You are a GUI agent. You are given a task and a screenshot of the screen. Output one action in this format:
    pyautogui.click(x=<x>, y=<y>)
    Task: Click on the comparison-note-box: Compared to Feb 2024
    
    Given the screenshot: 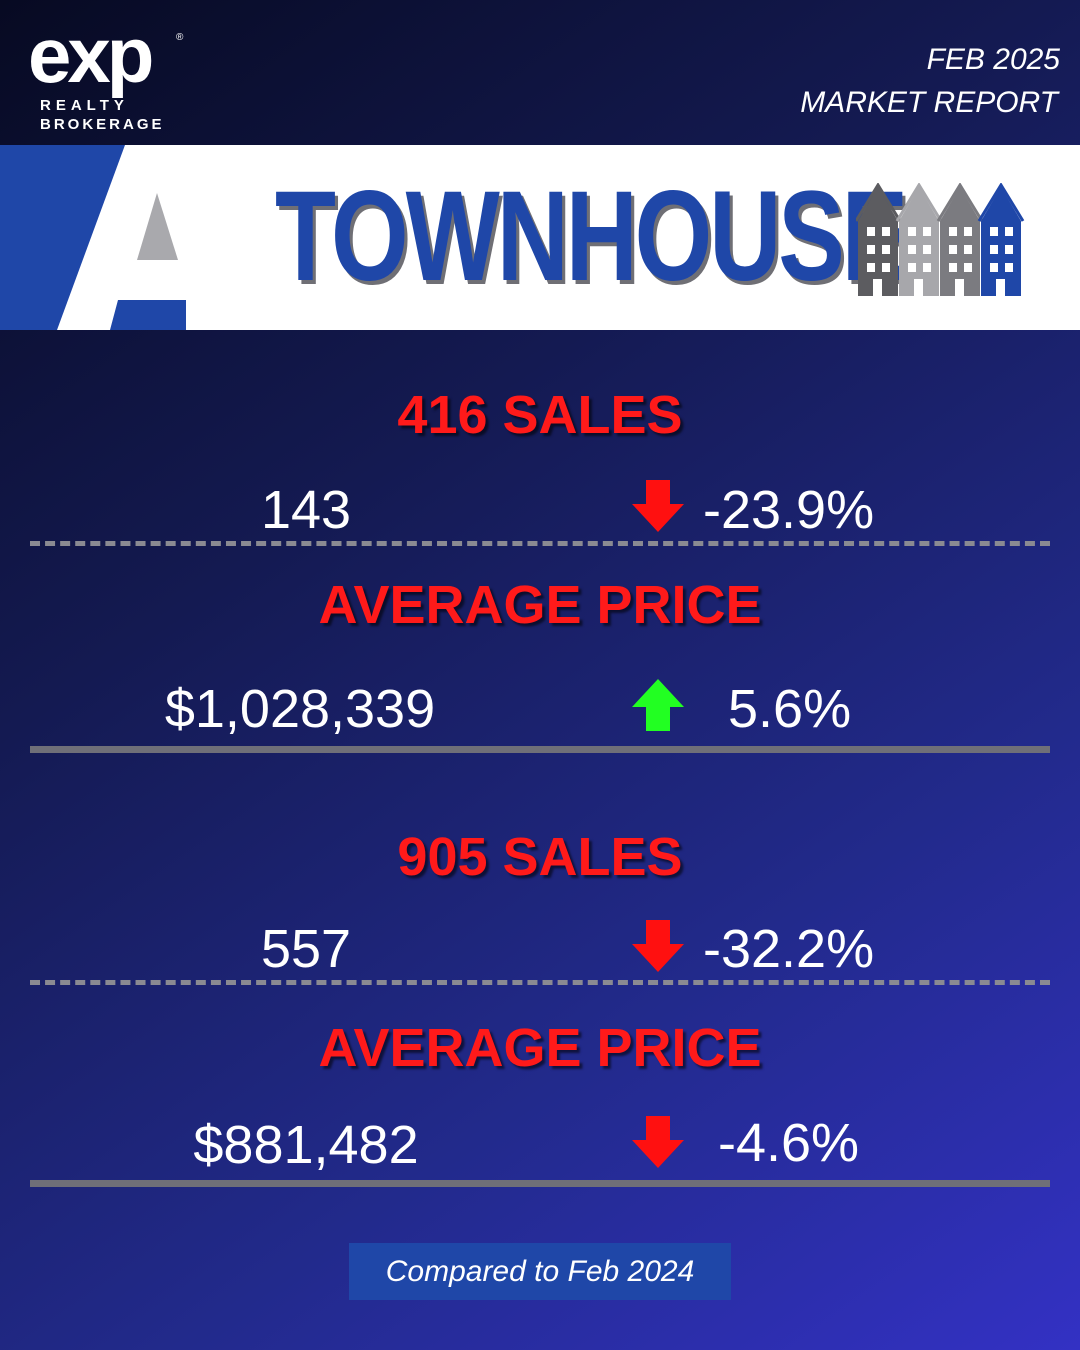 What is the action you would take?
    pyautogui.click(x=540, y=1271)
    